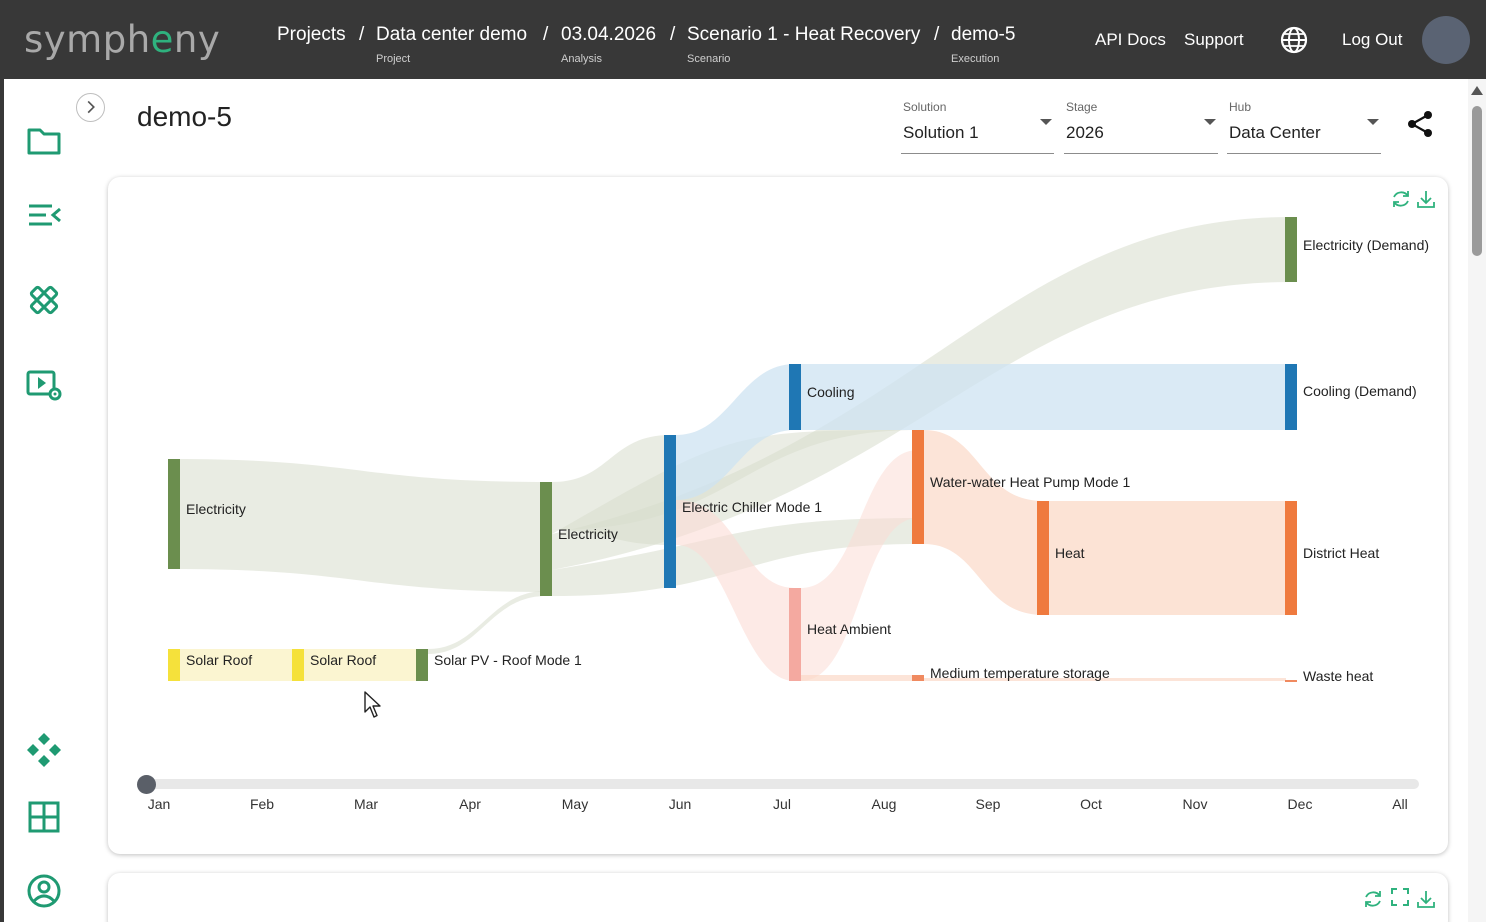 This screenshot has height=922, width=1486. I want to click on month-label: Oct, so click(1091, 804).